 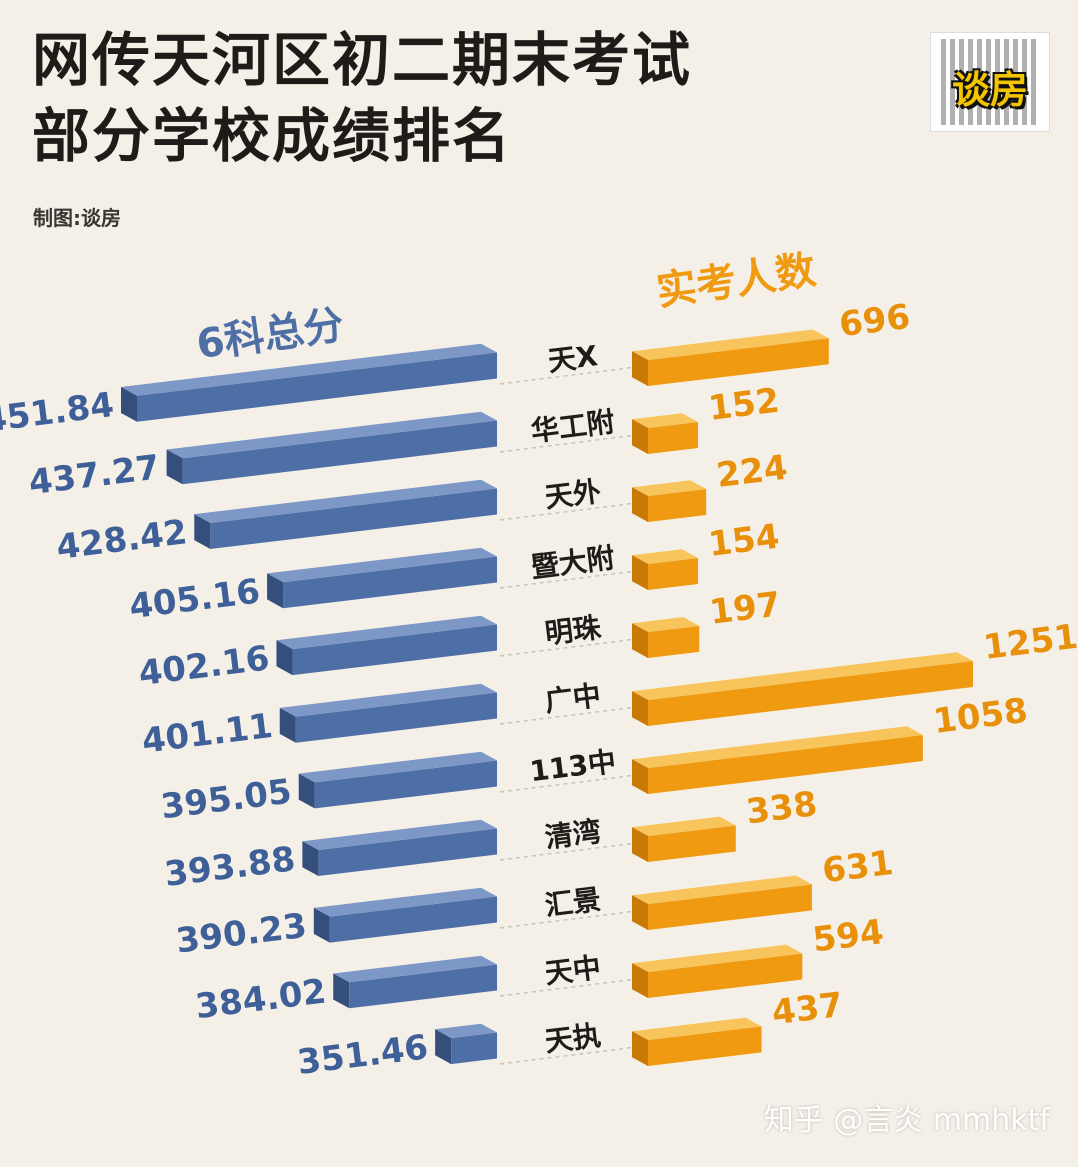 What do you see at coordinates (573, 699) in the screenshot?
I see `school-name-label: 广中` at bounding box center [573, 699].